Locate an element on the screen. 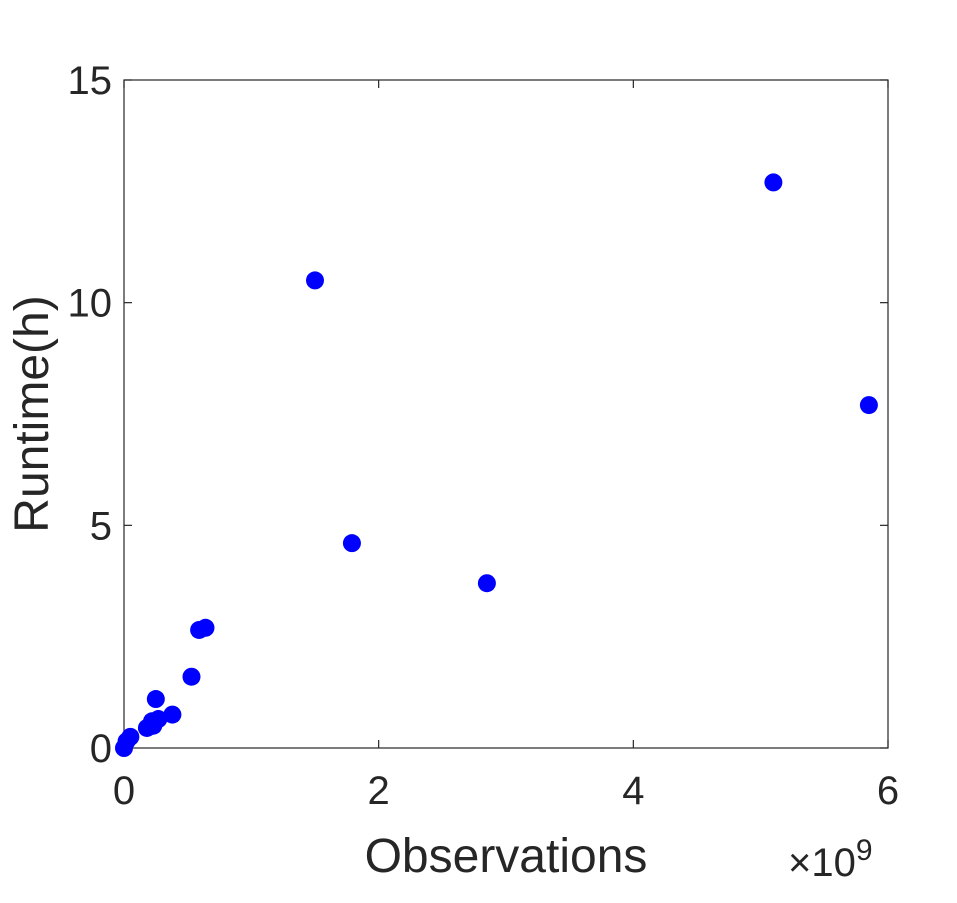 This screenshot has width=957, height=903. y-tick-label: 10 is located at coordinates (90, 304).